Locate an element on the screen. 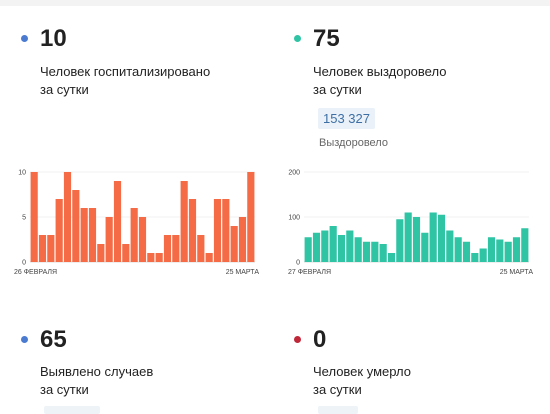 This screenshot has height=414, width=550. hospitalized-dot is located at coordinates (24, 38).